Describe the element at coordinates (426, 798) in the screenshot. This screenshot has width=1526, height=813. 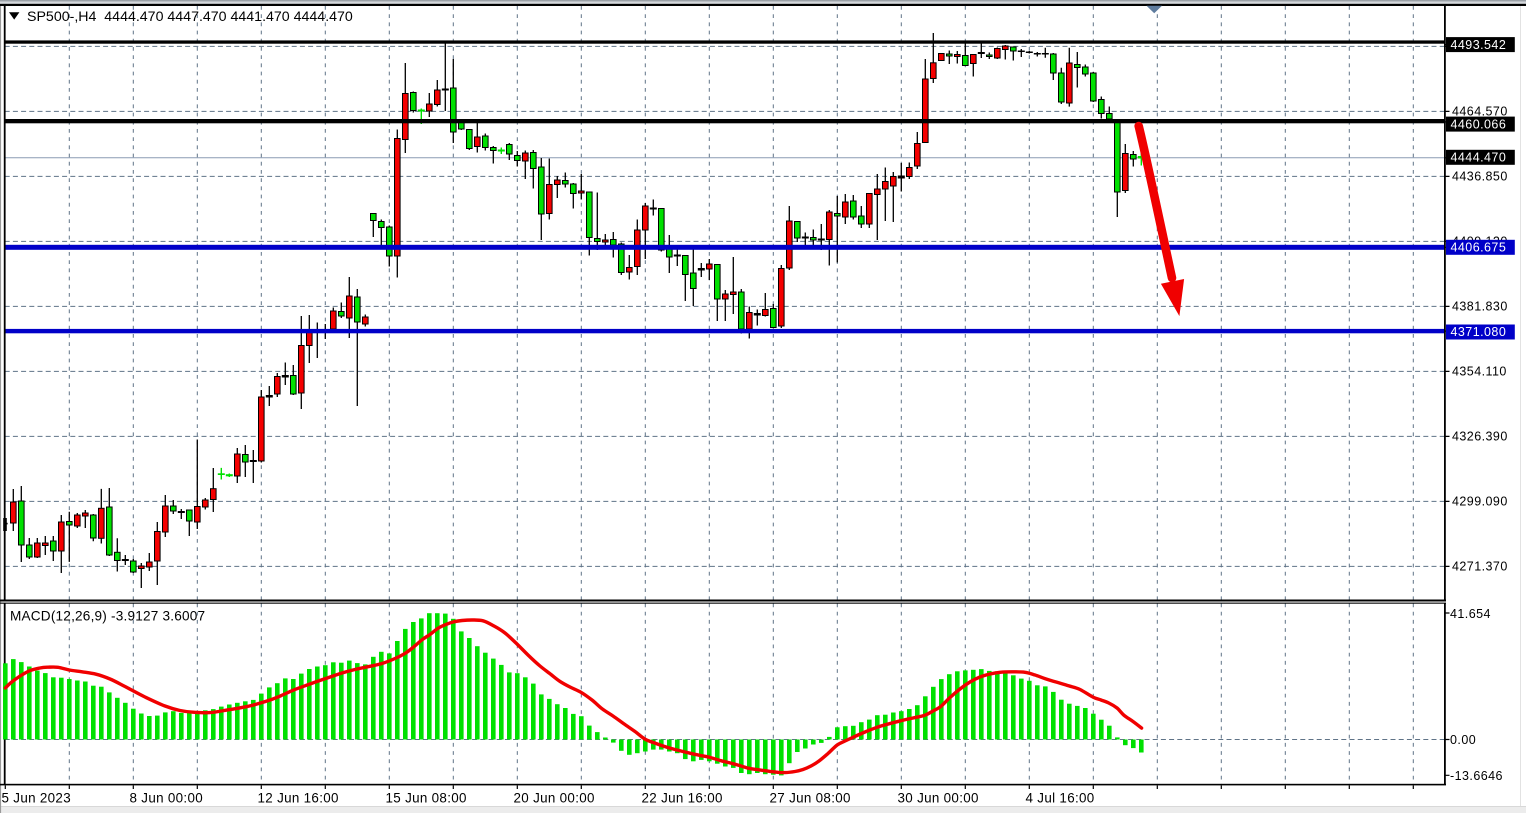
I see `svg-text: 15 Jun 08:00` at that location.